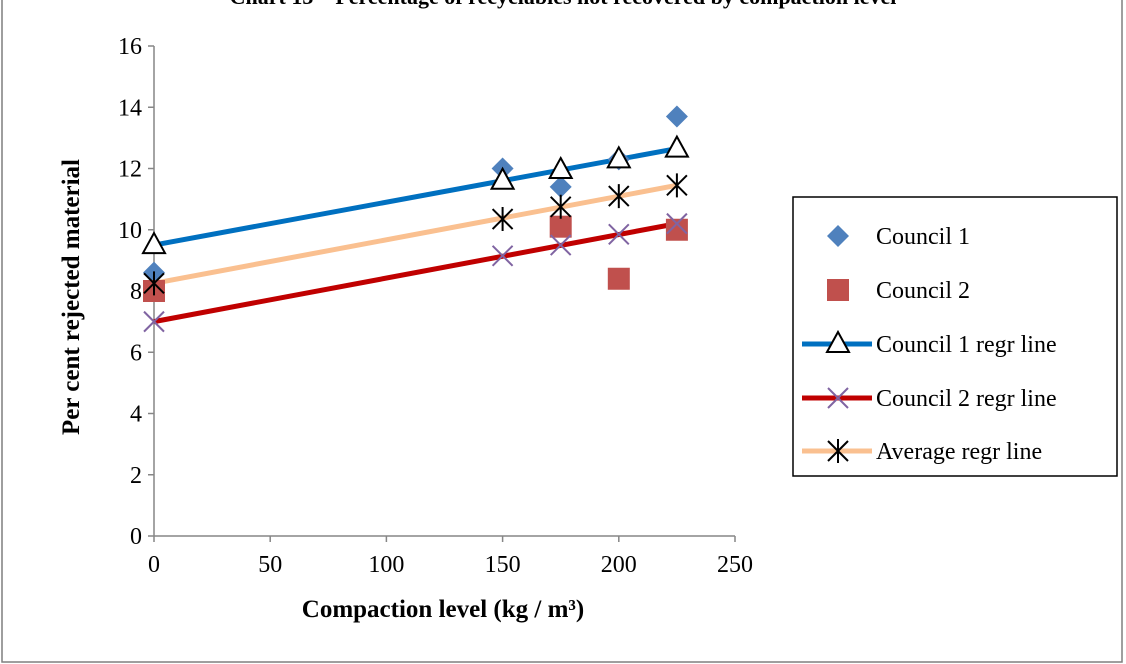 The height and width of the screenshot is (664, 1126). I want to click on y-tick-label: 14, so click(130, 108).